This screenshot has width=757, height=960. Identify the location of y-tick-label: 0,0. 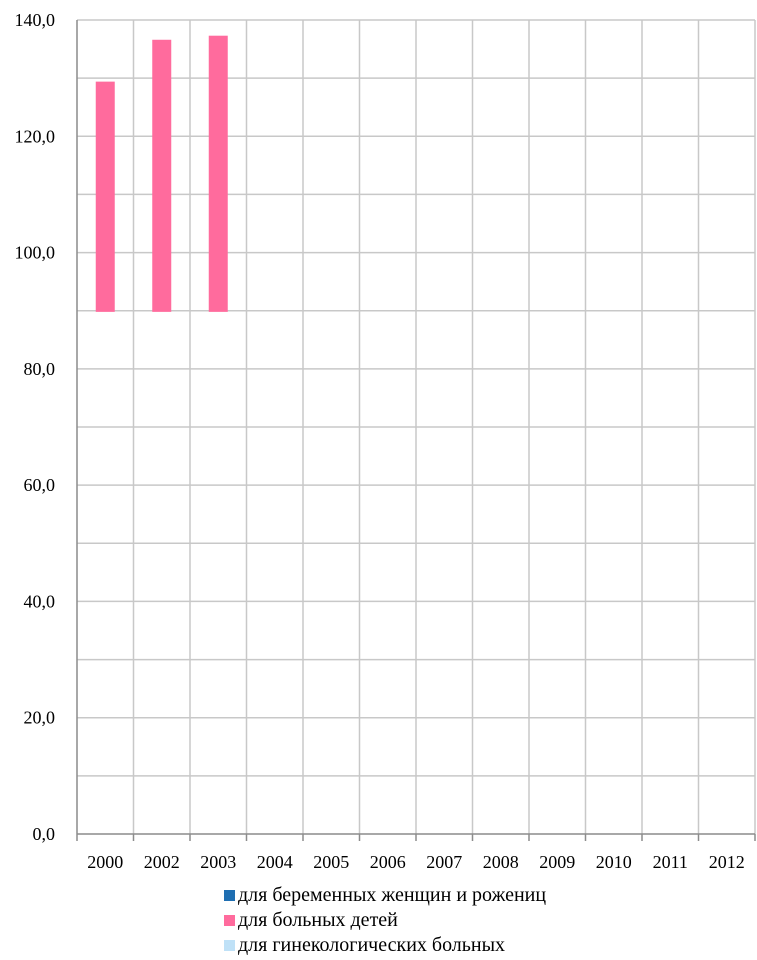
(44, 834).